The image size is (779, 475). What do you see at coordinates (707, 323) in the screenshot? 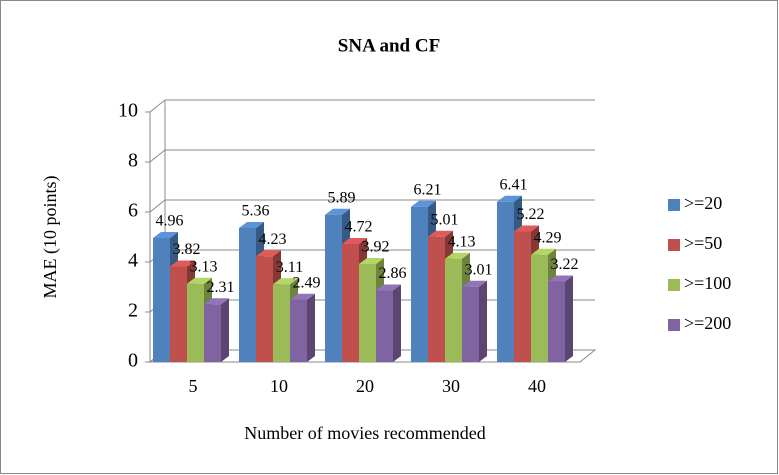
I see `legend-label: >=200` at bounding box center [707, 323].